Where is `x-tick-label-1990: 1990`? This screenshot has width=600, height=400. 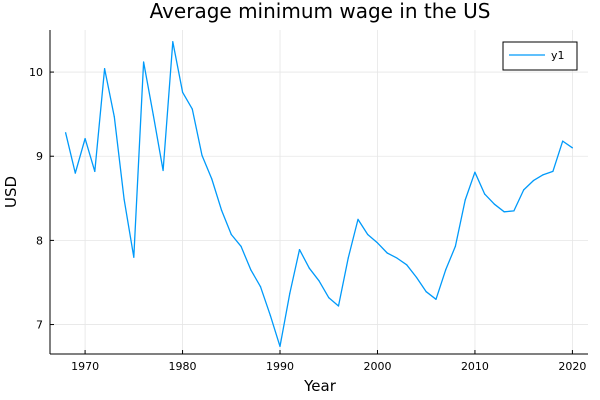 x-tick-label-1990: 1990 is located at coordinates (280, 366).